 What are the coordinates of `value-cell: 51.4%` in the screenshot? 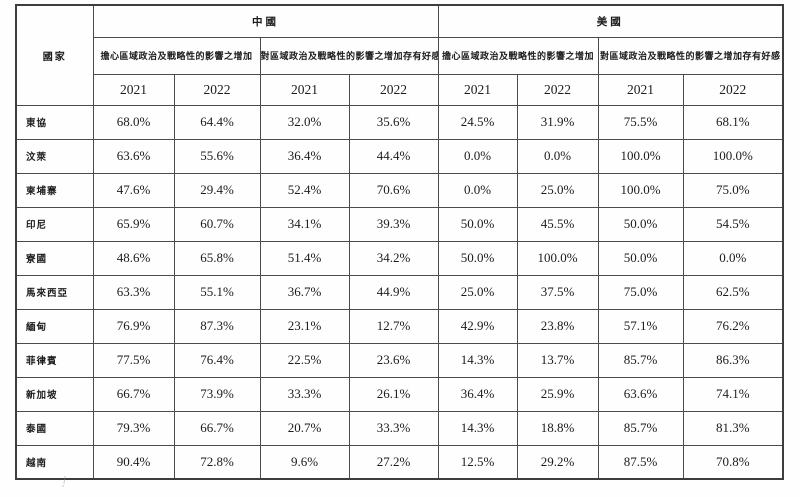 It's located at (304, 258).